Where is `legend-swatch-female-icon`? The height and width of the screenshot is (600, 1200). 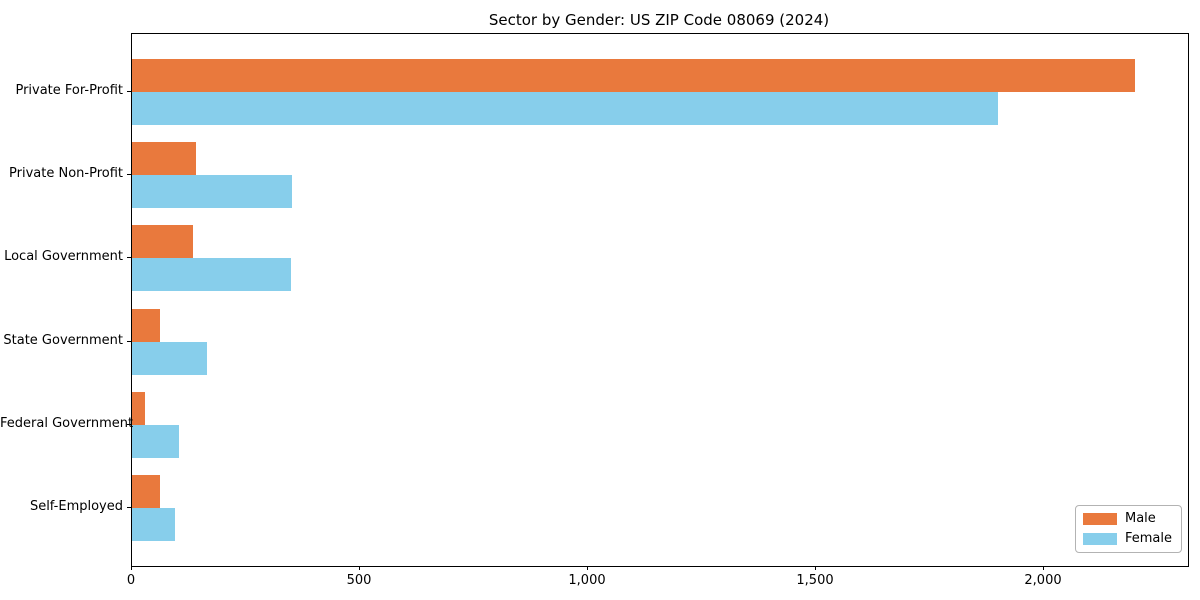 legend-swatch-female-icon is located at coordinates (1099, 539).